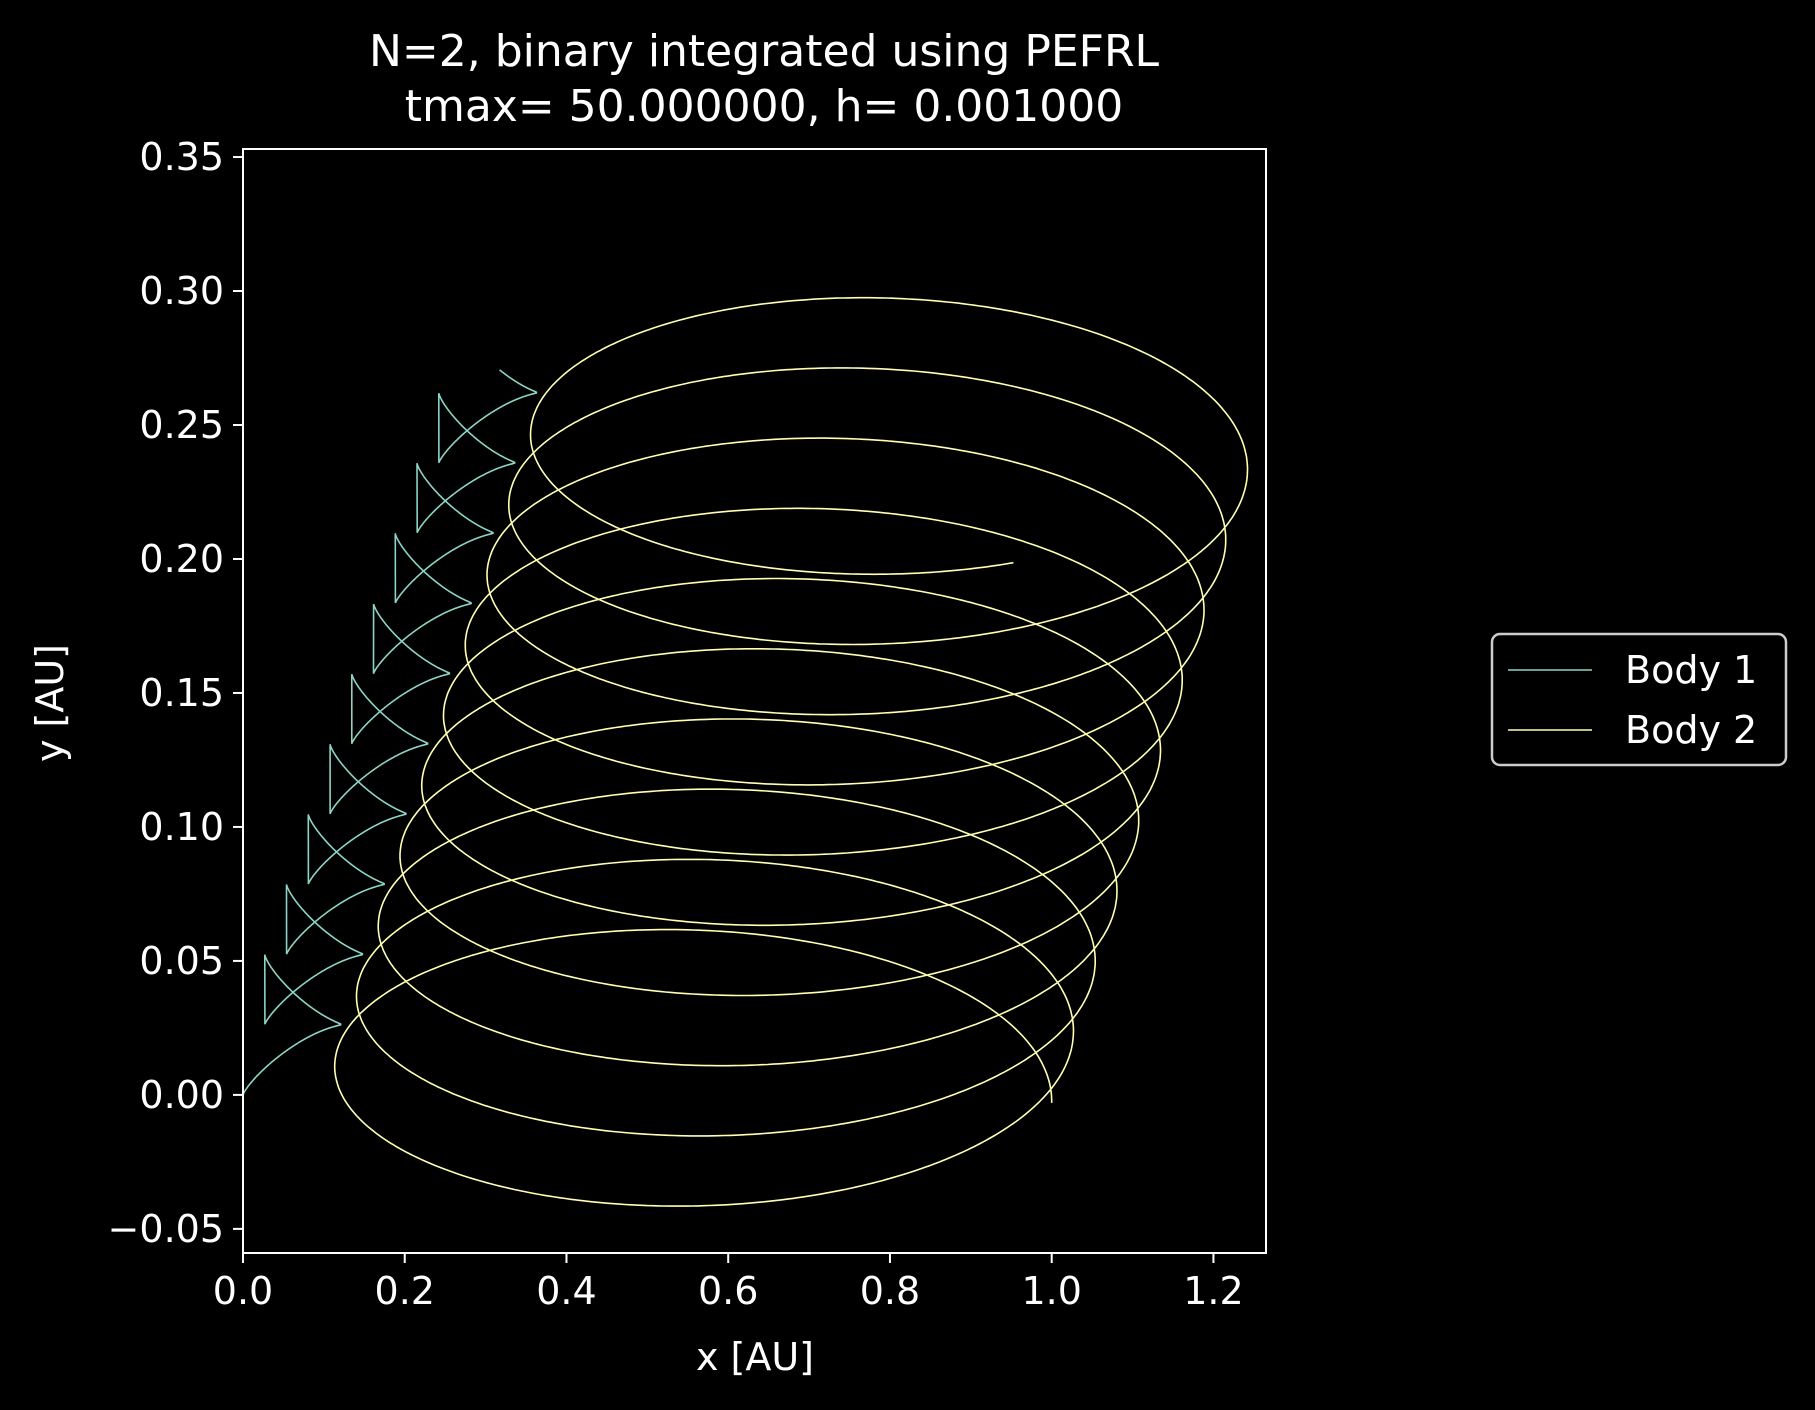 The image size is (1815, 1410). Describe the element at coordinates (1213, 1291) in the screenshot. I see `x-tick-label: 1.2` at that location.